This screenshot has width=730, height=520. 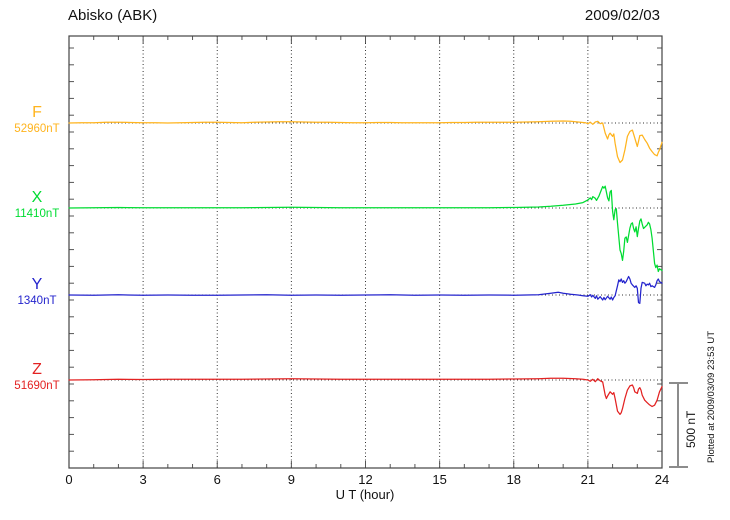 I want to click on series-letter-Z: Z, so click(x=37, y=369).